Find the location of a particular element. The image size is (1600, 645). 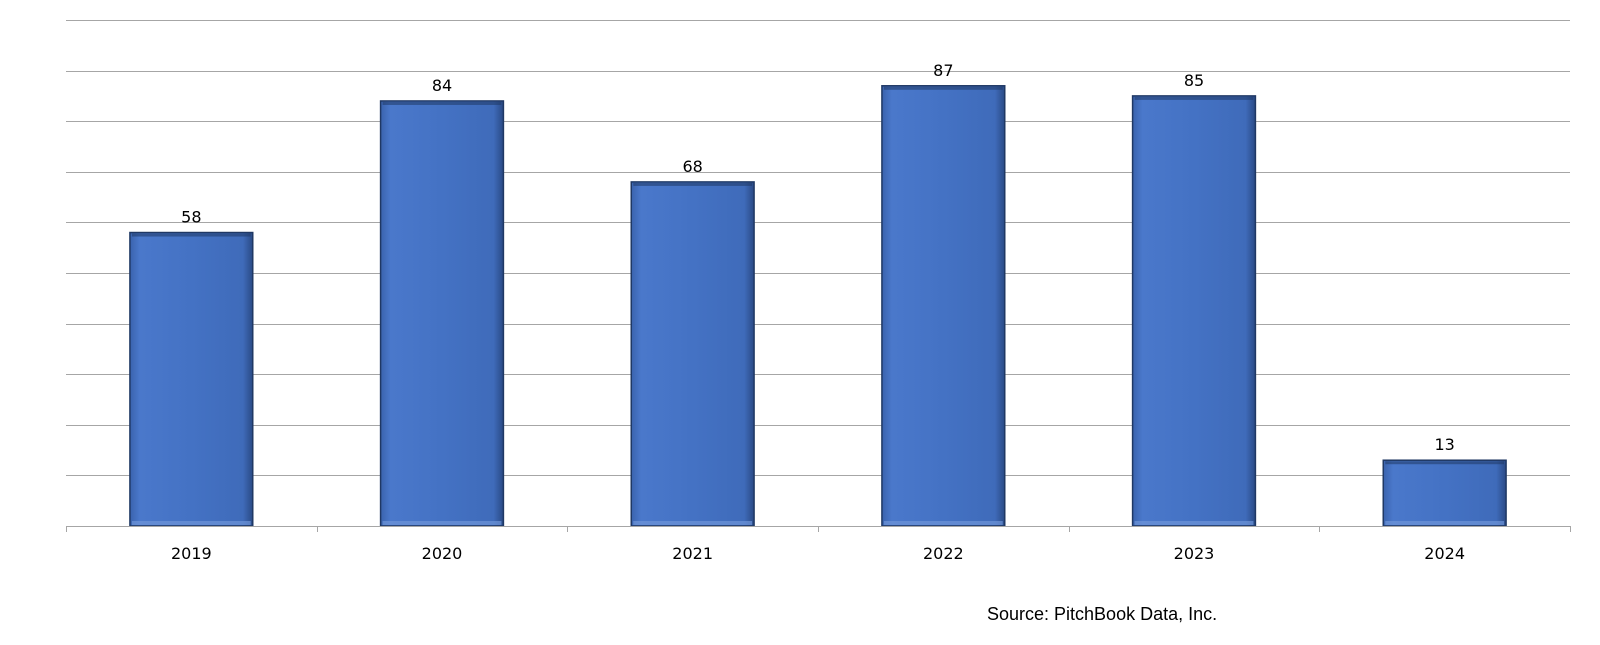

data-label-2023: 85 is located at coordinates (1194, 80).